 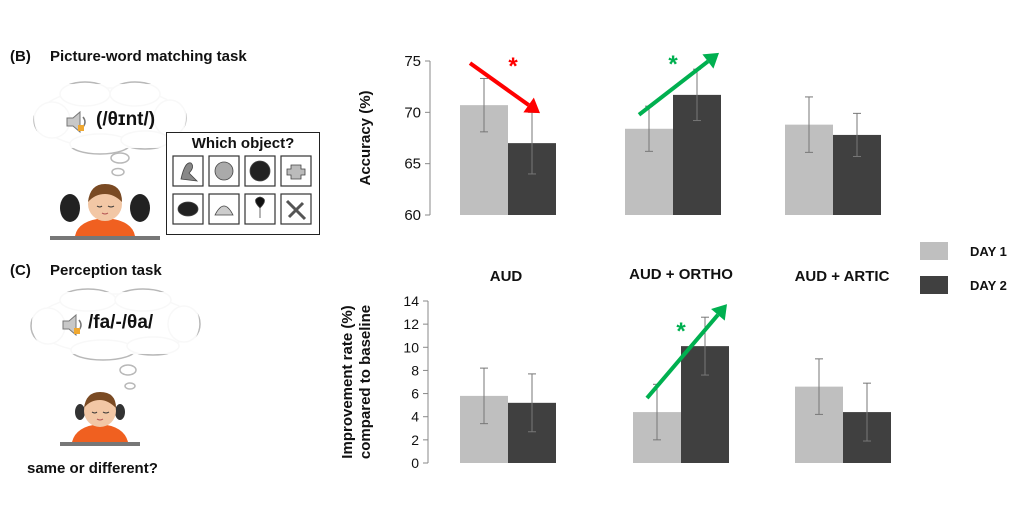 I want to click on child-listener-b, so click(x=105, y=212).